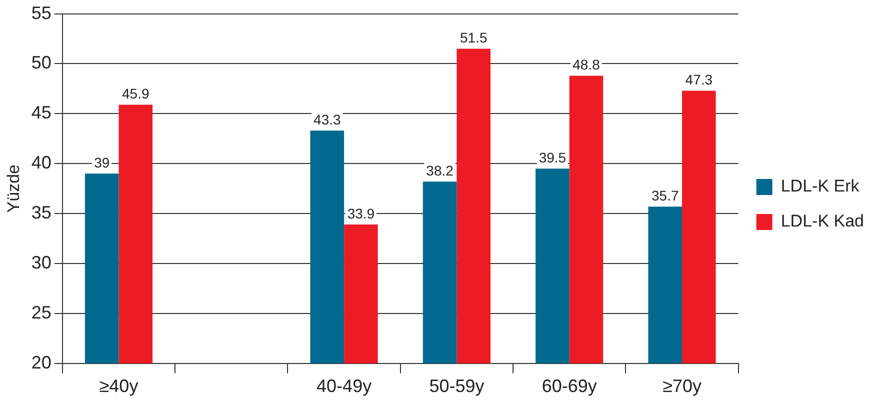 This screenshot has width=884, height=401. What do you see at coordinates (41, 262) in the screenshot?
I see `y-tick-label: 30` at bounding box center [41, 262].